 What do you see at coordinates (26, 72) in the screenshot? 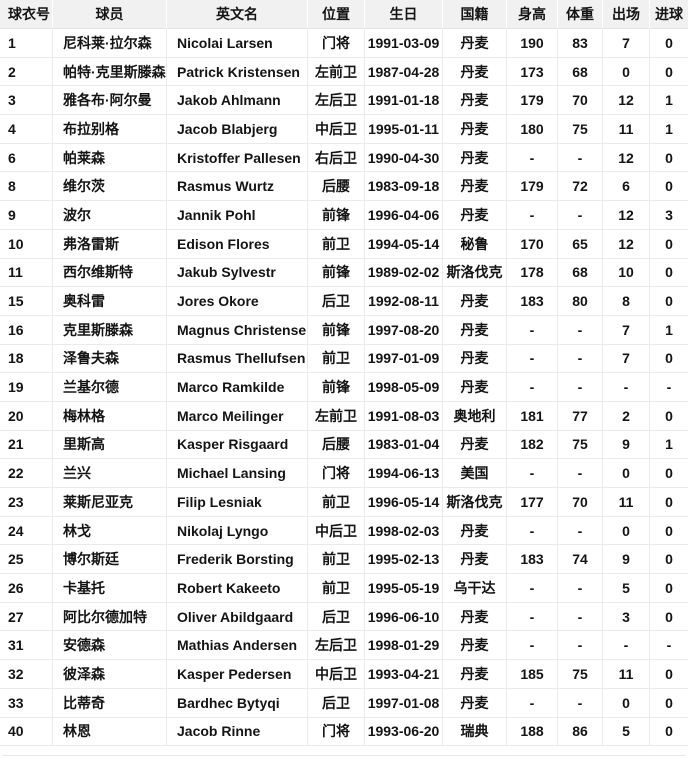
I see `cell-number: 2` at bounding box center [26, 72].